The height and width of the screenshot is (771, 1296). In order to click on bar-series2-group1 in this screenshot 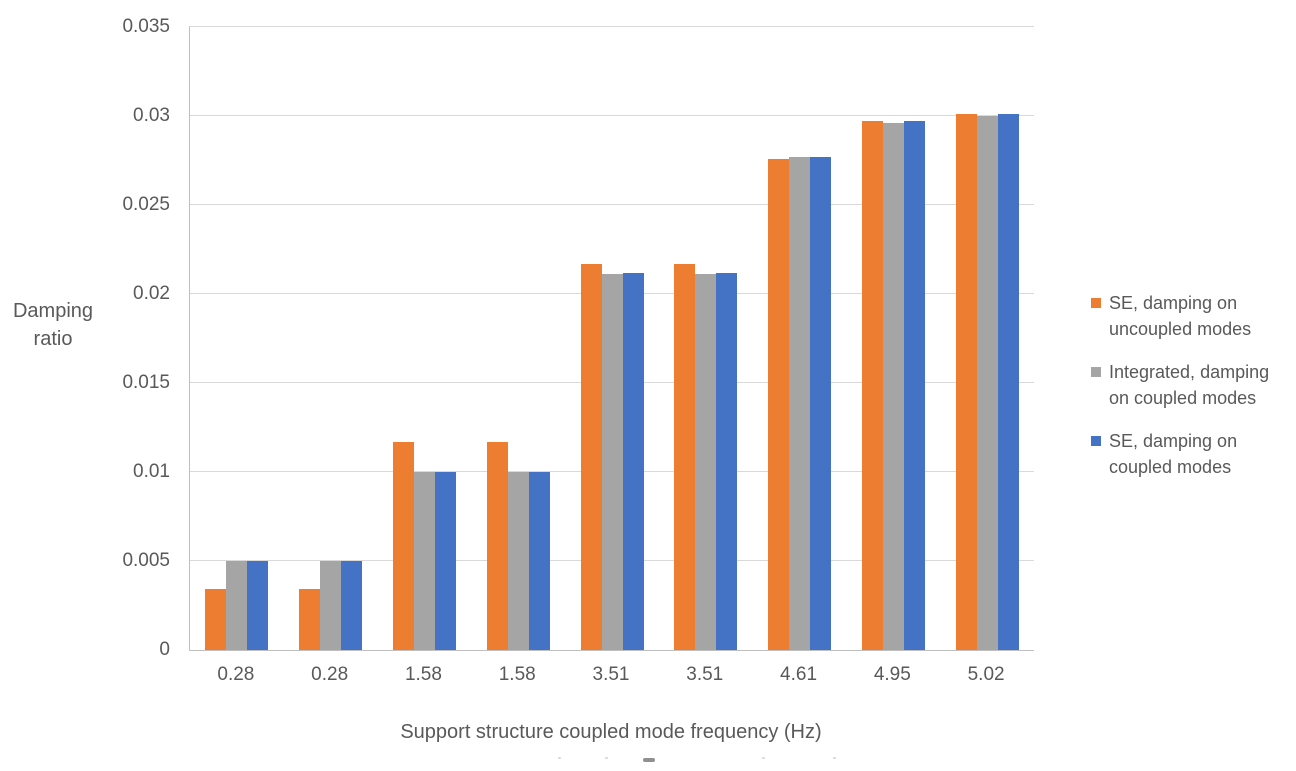, I will do `click(352, 605)`.